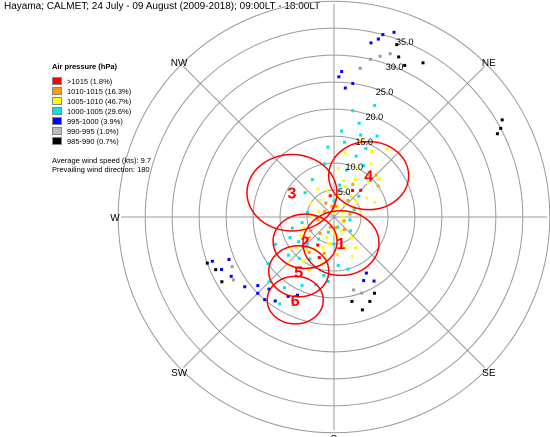 The image size is (550, 437). Describe the element at coordinates (395, 67) in the screenshot. I see `radial-label-30.0: 30.0` at that location.